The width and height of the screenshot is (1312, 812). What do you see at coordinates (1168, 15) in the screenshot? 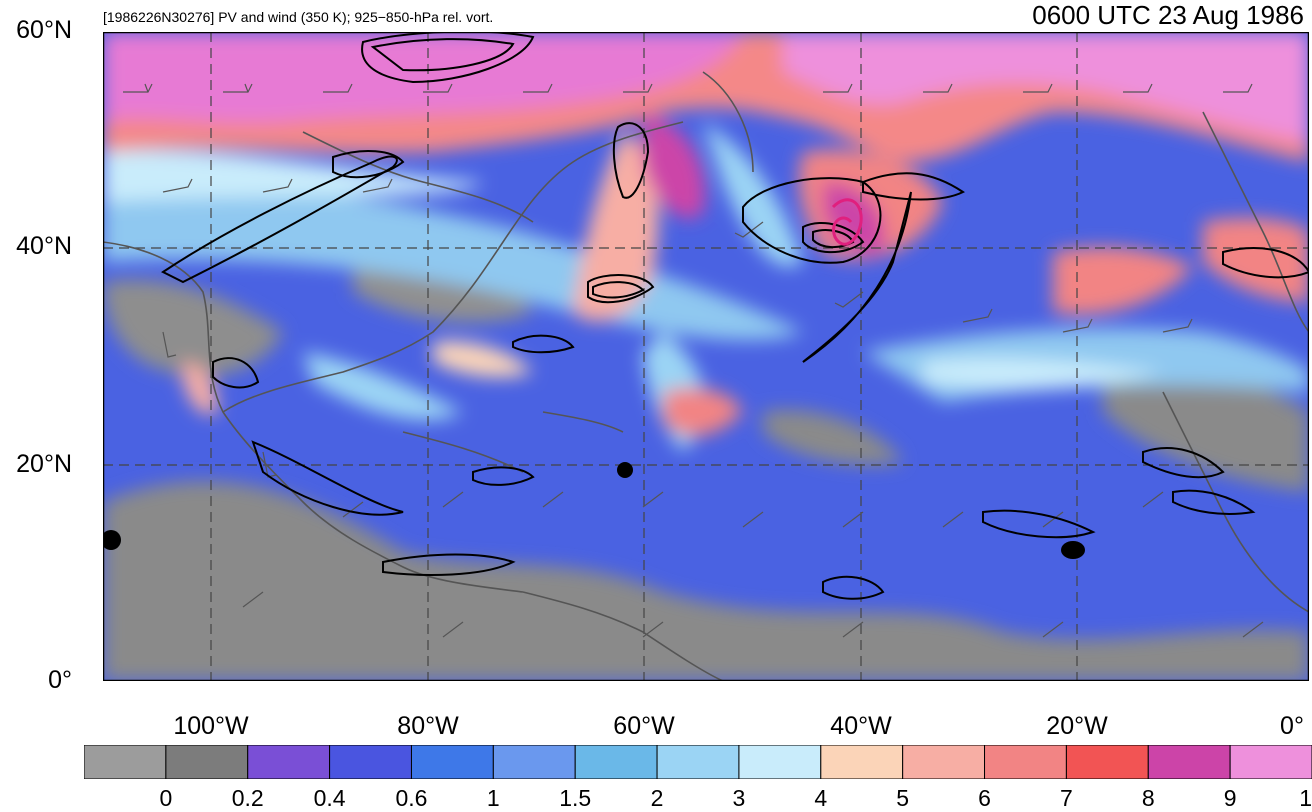
I see `plot-datetime: 0600 UTC 23 Aug 1986` at bounding box center [1168, 15].